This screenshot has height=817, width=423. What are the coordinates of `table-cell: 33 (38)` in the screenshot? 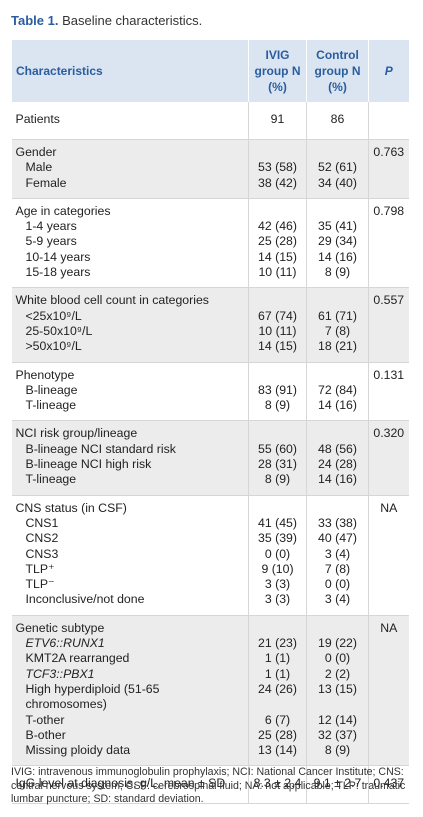 It's located at (337, 523).